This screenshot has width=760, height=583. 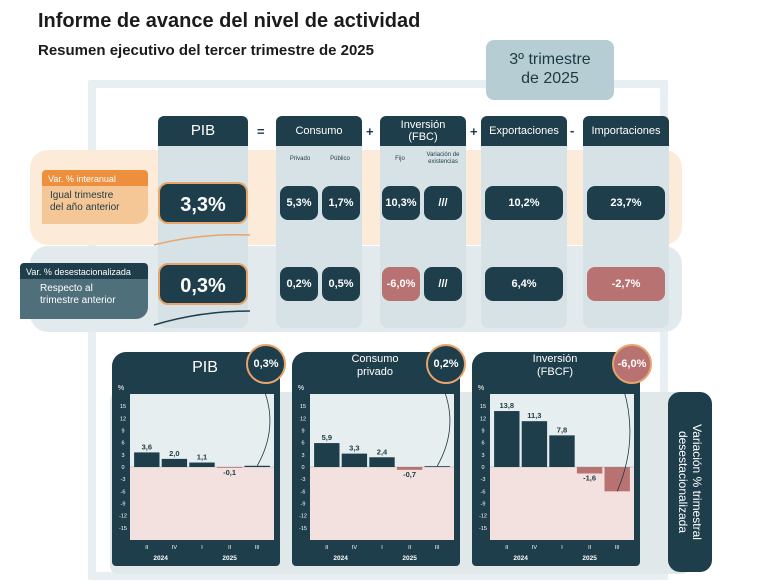 I want to click on side-label-line-1: Variación % trimestral, so click(x=697, y=482).